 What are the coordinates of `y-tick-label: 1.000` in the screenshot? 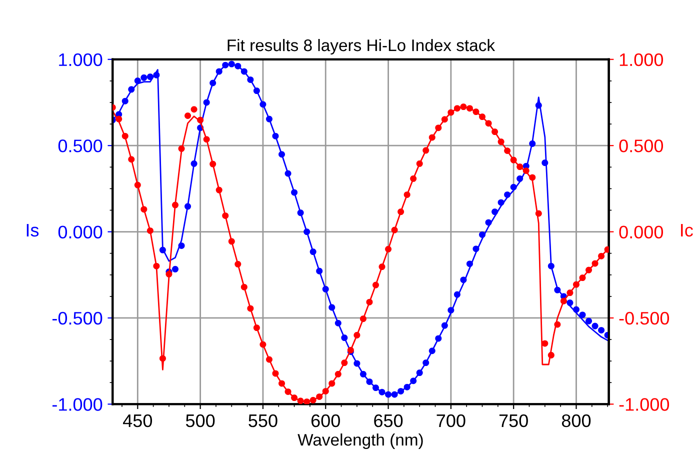 It's located at (80, 59).